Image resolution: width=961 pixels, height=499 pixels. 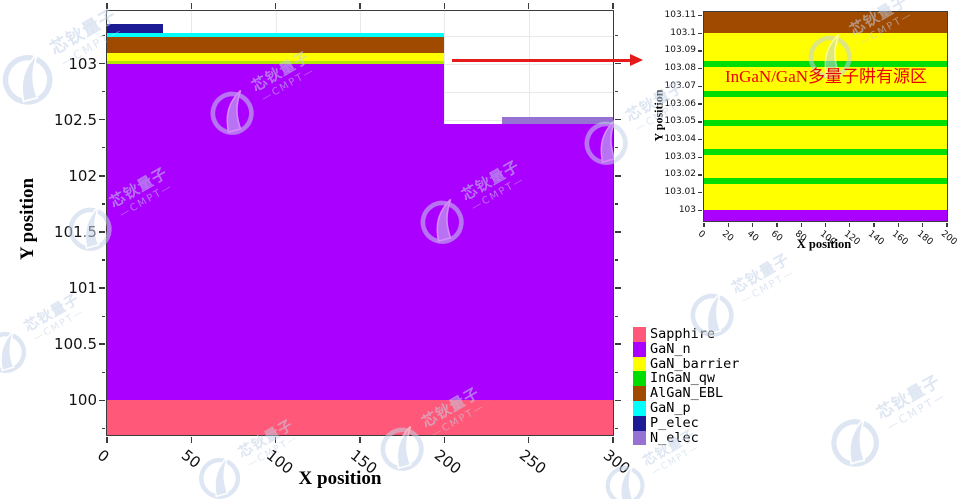 I want to click on x-tick-label: 50, so click(x=191, y=459).